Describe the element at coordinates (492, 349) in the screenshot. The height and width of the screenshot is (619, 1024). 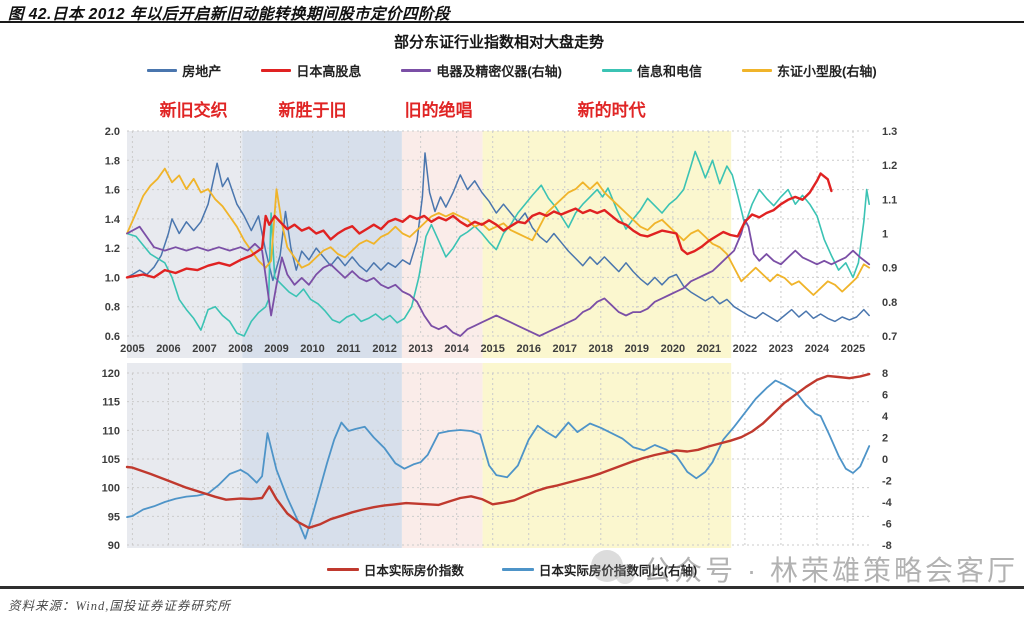
I see `svg-text: 2015` at that location.